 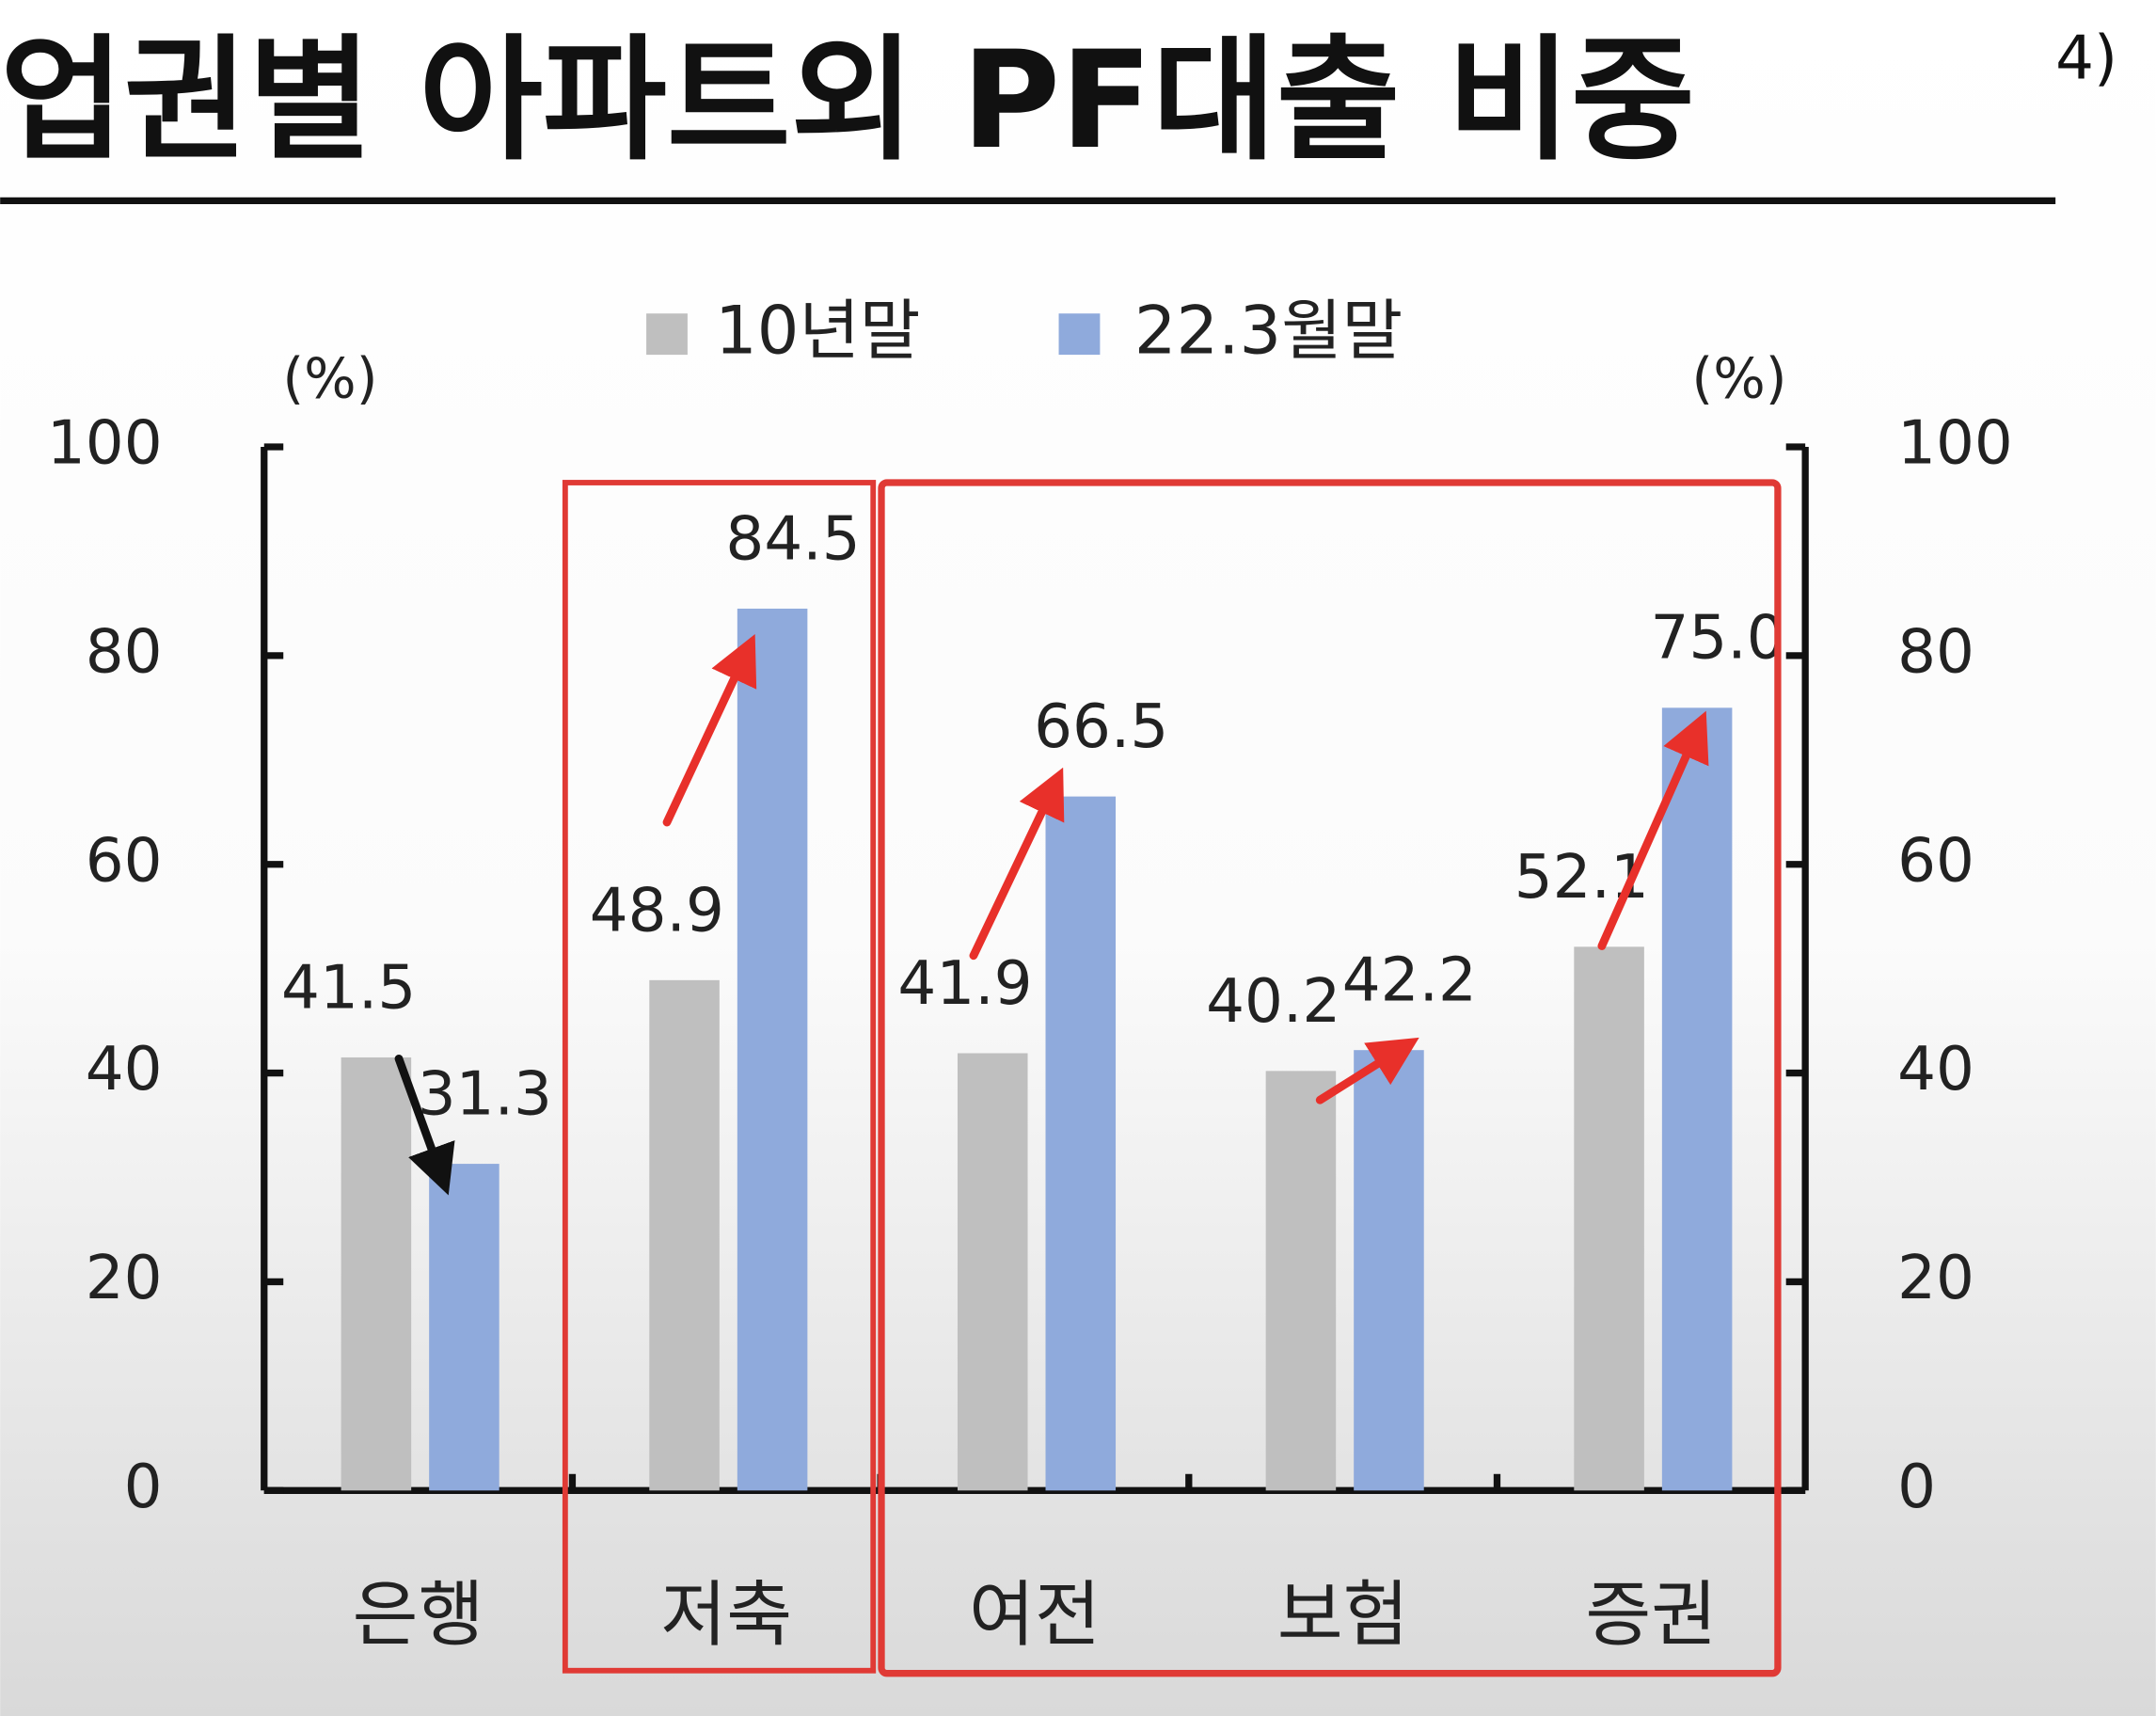 What do you see at coordinates (485, 1094) in the screenshot?
I see `value-label: 31.3` at bounding box center [485, 1094].